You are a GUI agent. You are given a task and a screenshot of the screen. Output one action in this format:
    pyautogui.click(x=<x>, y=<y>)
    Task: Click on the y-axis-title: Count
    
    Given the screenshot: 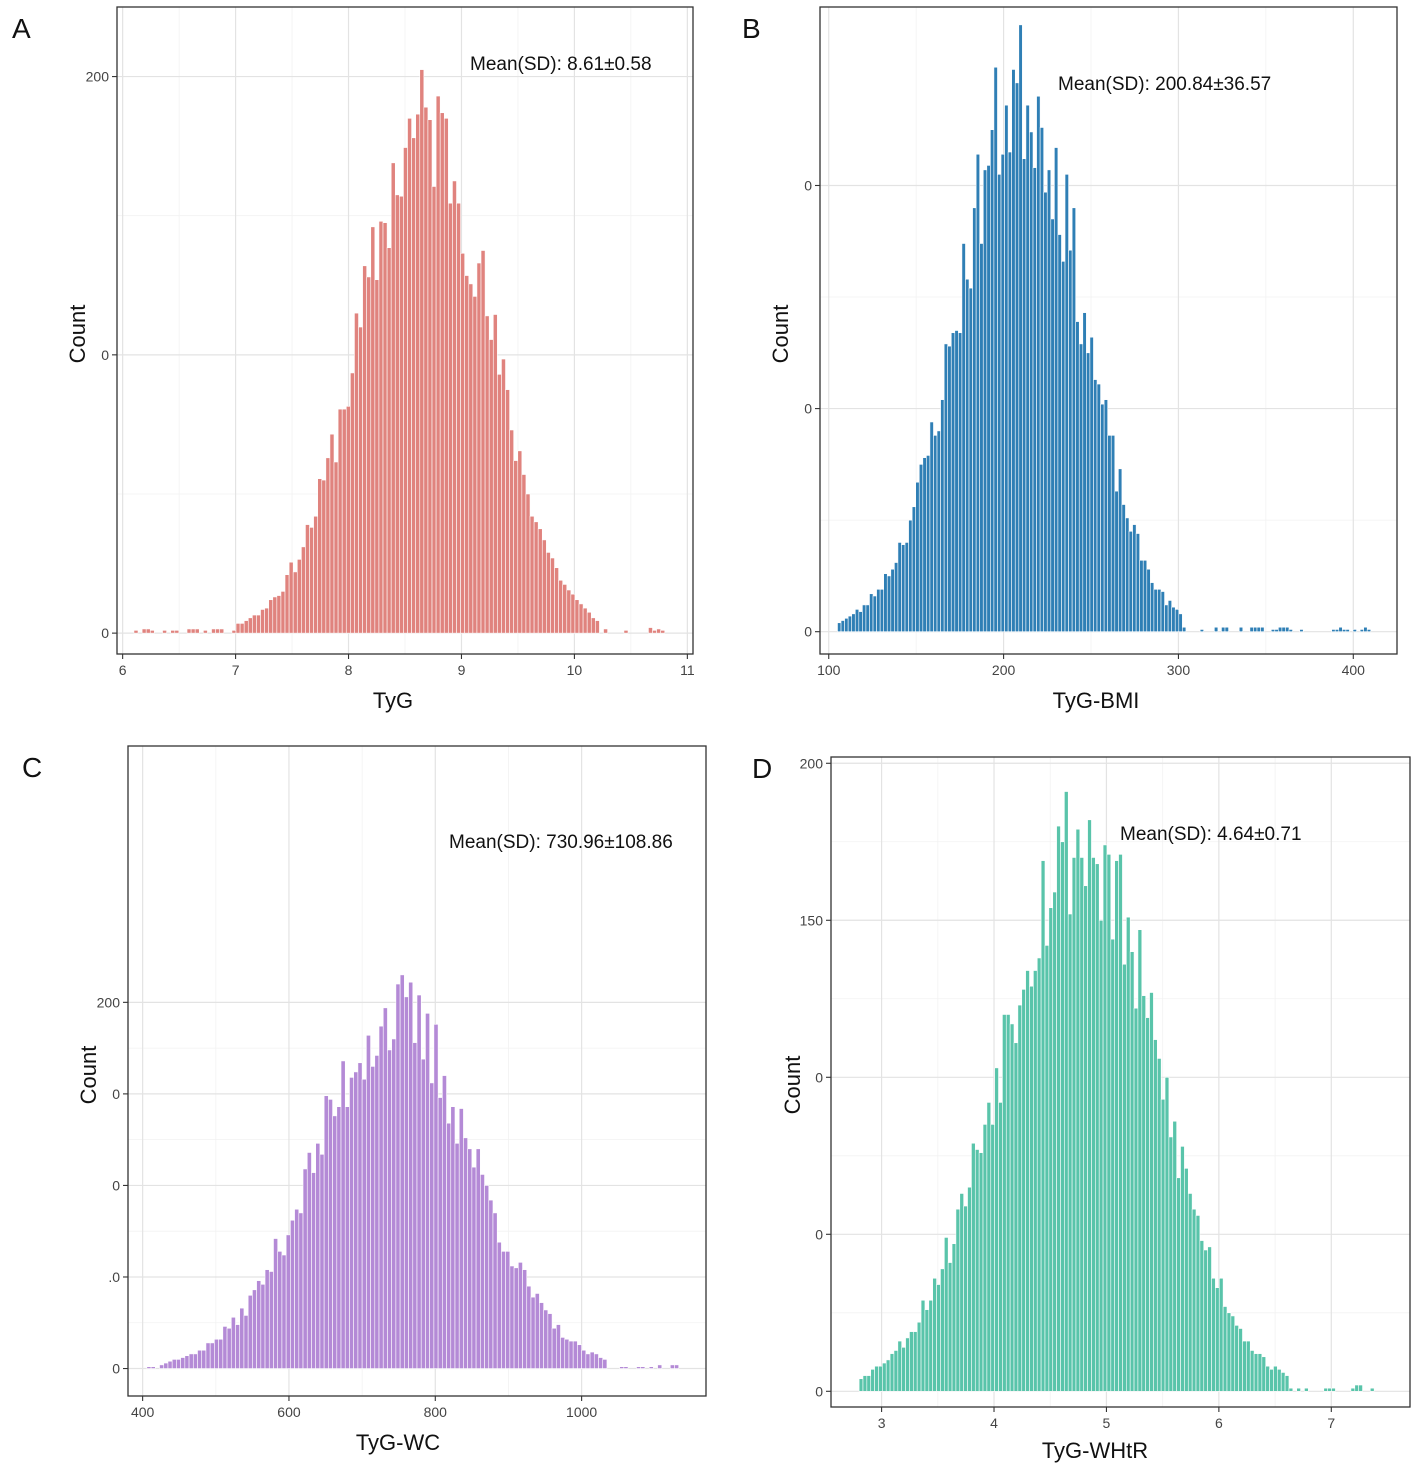 What is the action you would take?
    pyautogui.click(x=792, y=1085)
    